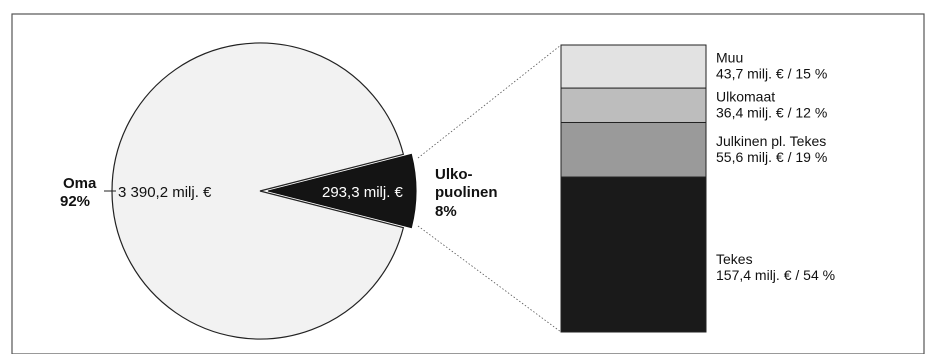 The height and width of the screenshot is (354, 935). What do you see at coordinates (466, 192) in the screenshot?
I see `slice-label-ulkopuolinen-line2: puolinen` at bounding box center [466, 192].